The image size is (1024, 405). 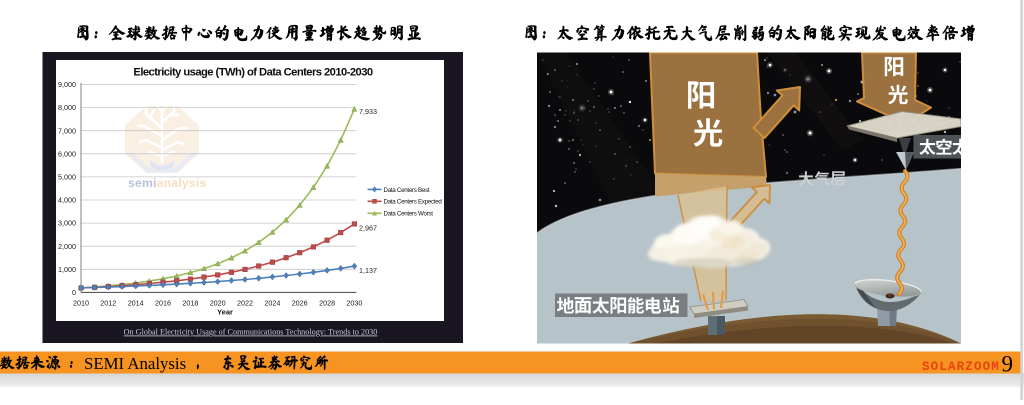 I want to click on svg-text: 2026, so click(x=300, y=303).